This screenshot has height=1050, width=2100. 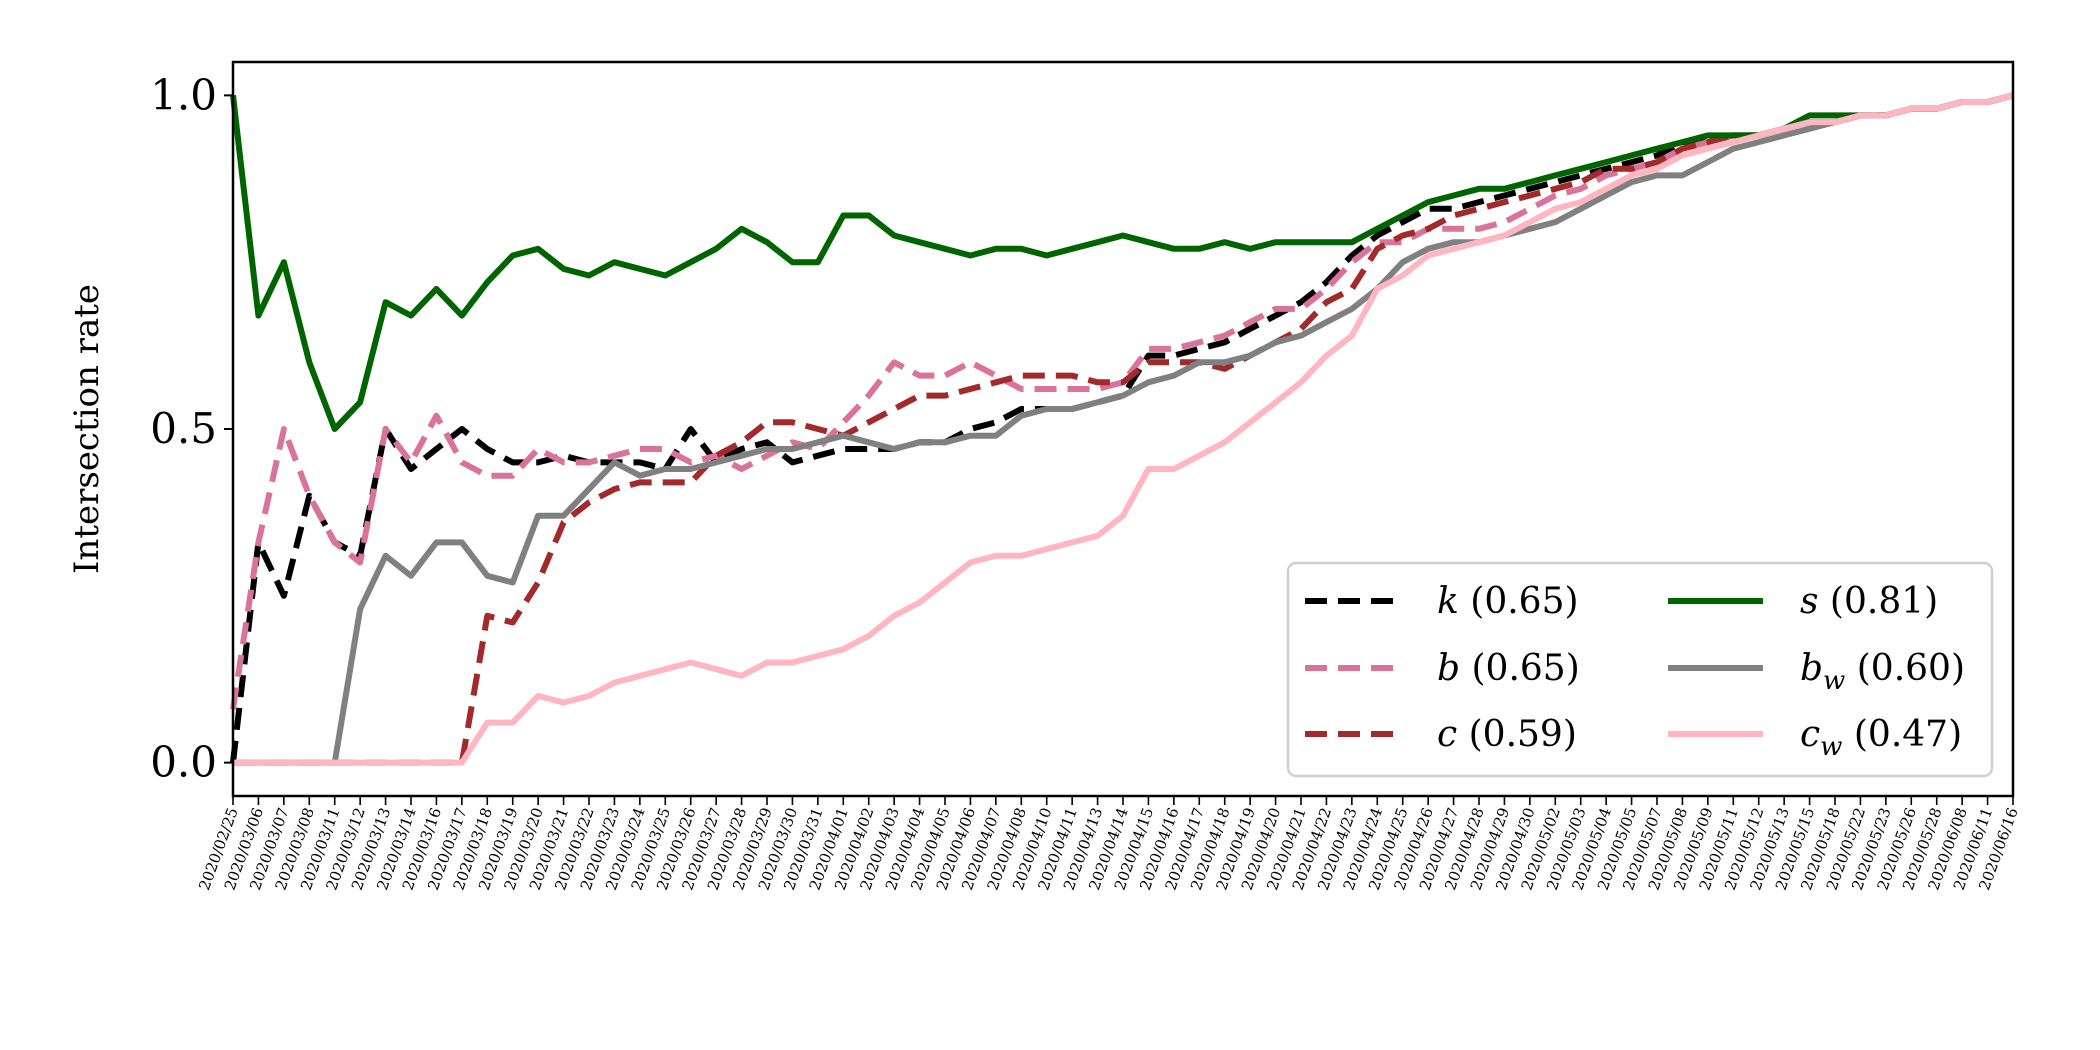 I want to click on legend-label: bw (0.60), so click(x=1882, y=672).